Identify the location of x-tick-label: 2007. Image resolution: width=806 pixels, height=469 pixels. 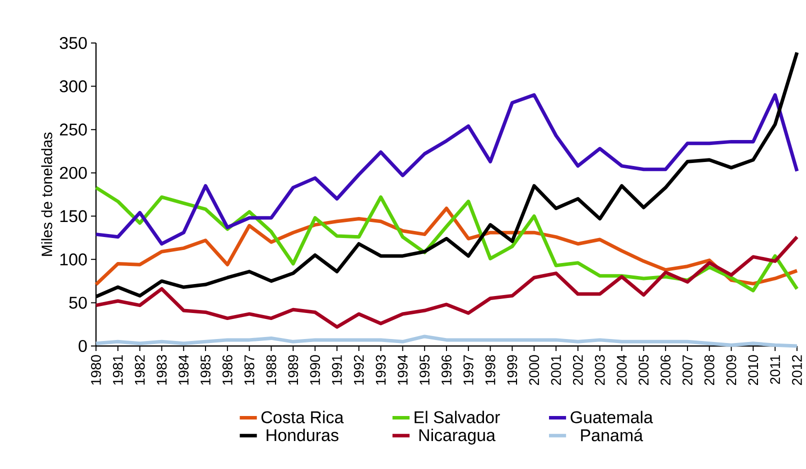
(687, 370).